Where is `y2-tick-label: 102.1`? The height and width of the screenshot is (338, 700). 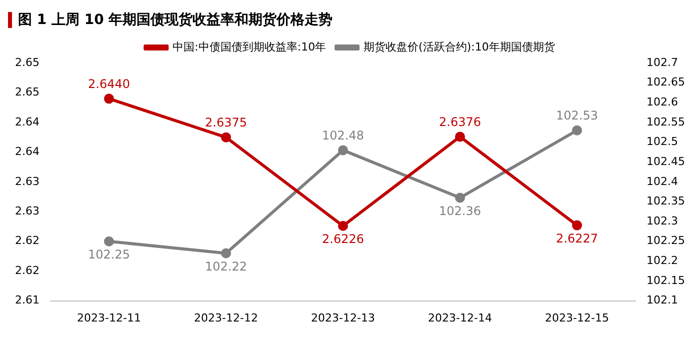
y2-tick-label: 102.1 is located at coordinates (662, 300).